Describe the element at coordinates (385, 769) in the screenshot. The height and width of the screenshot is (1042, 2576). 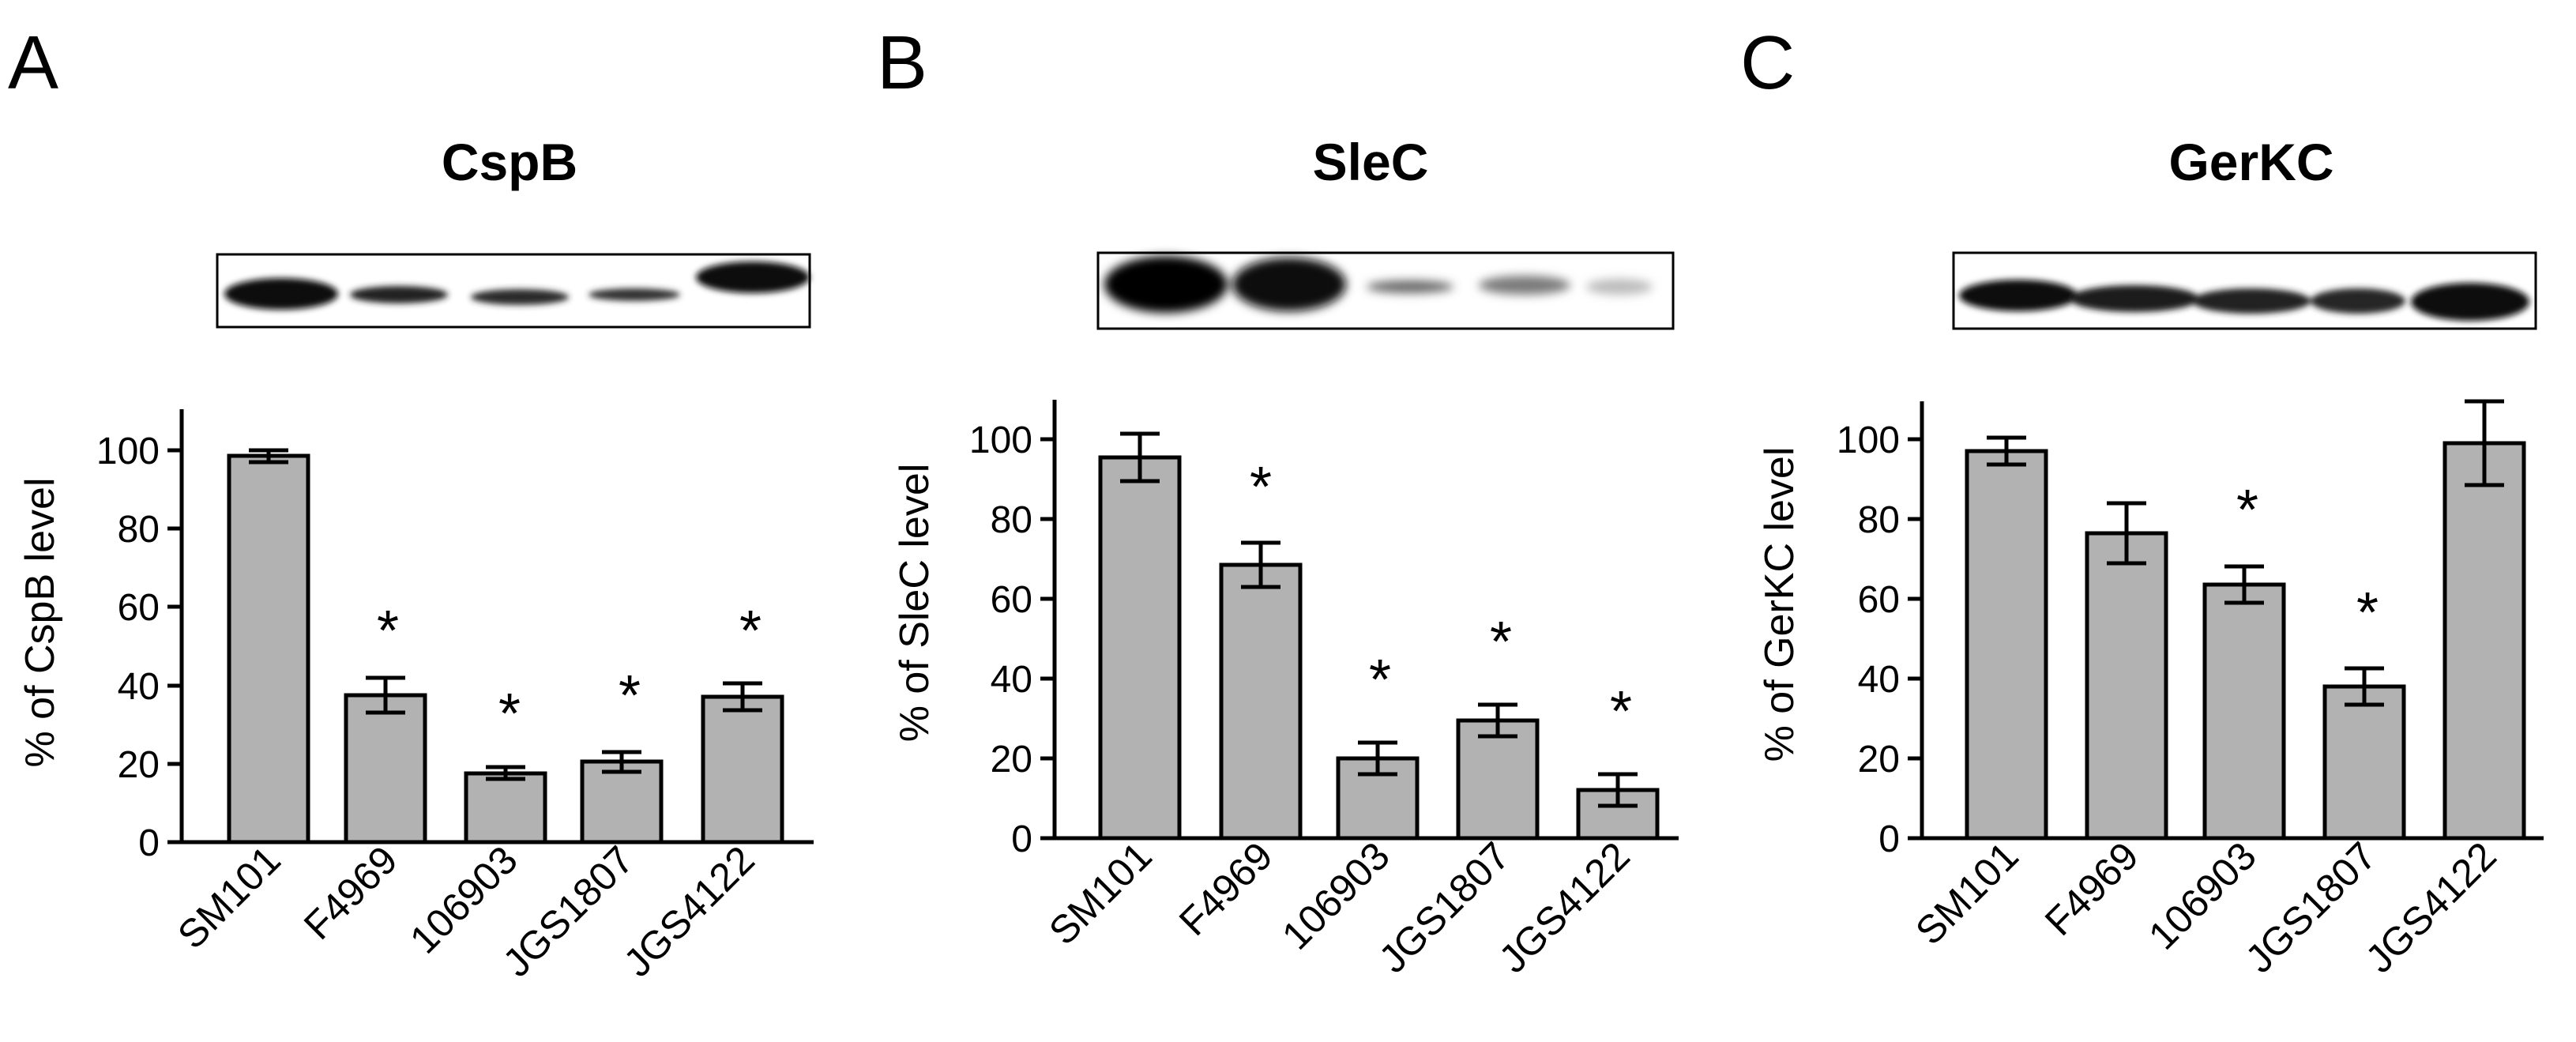
I see `bar-a-f4969` at that location.